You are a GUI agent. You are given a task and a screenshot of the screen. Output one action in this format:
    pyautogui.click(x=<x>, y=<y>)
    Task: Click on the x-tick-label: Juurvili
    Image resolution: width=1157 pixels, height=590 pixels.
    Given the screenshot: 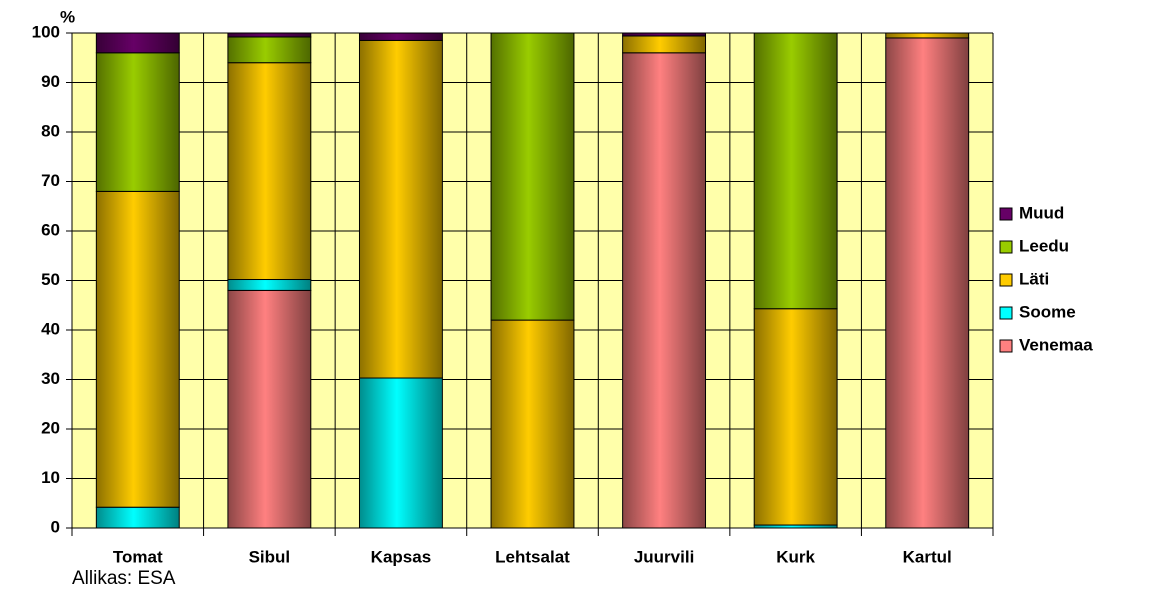 What is the action you would take?
    pyautogui.click(x=664, y=556)
    